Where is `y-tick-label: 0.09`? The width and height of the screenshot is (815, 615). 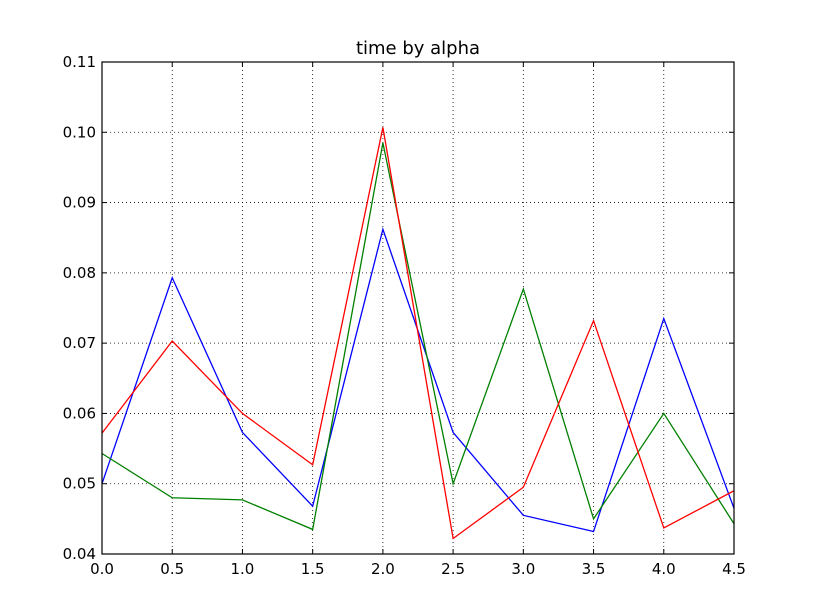 y-tick-label: 0.09 is located at coordinates (79, 203).